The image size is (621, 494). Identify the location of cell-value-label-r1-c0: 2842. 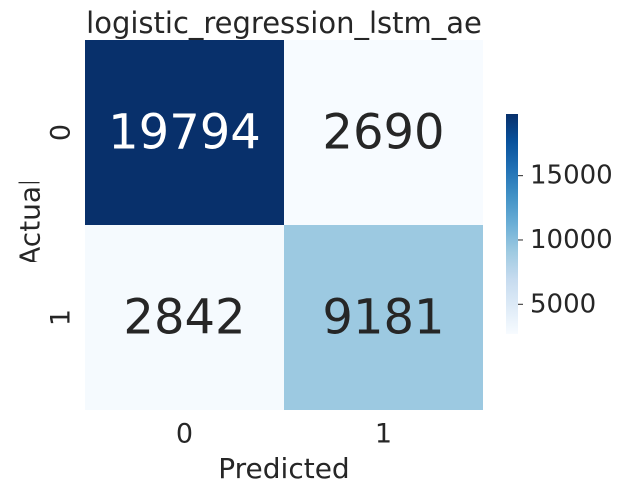
(184, 318).